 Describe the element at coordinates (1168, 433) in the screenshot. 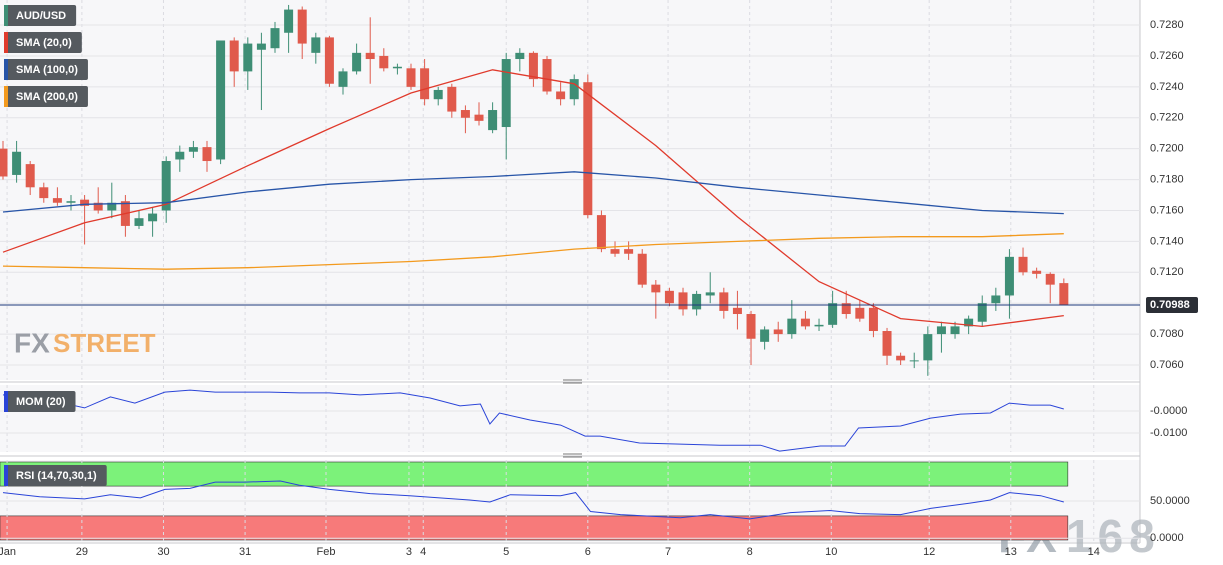

I see `y-tick-label: -0.0100` at that location.